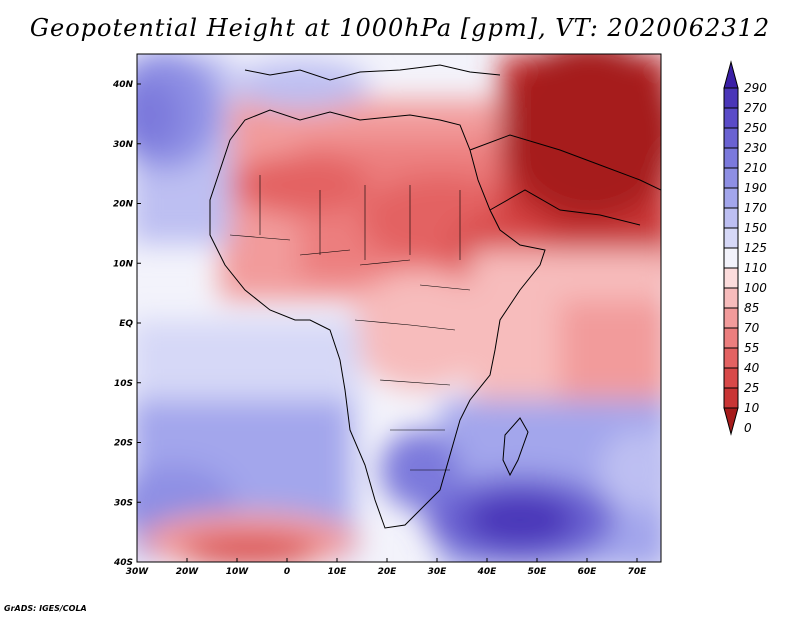  Describe the element at coordinates (588, 572) in the screenshot. I see `lon-tick-label: 60E` at that location.